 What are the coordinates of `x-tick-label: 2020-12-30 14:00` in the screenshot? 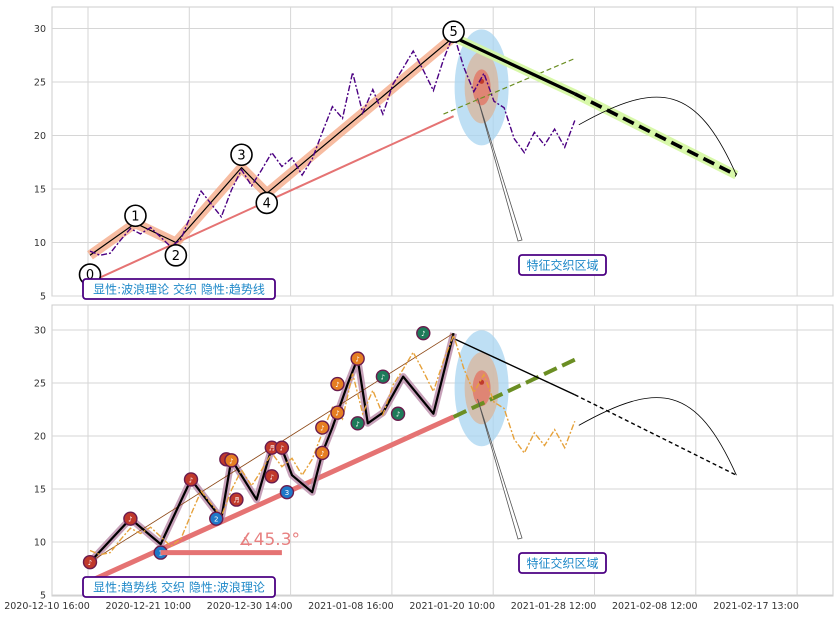 It's located at (250, 606).